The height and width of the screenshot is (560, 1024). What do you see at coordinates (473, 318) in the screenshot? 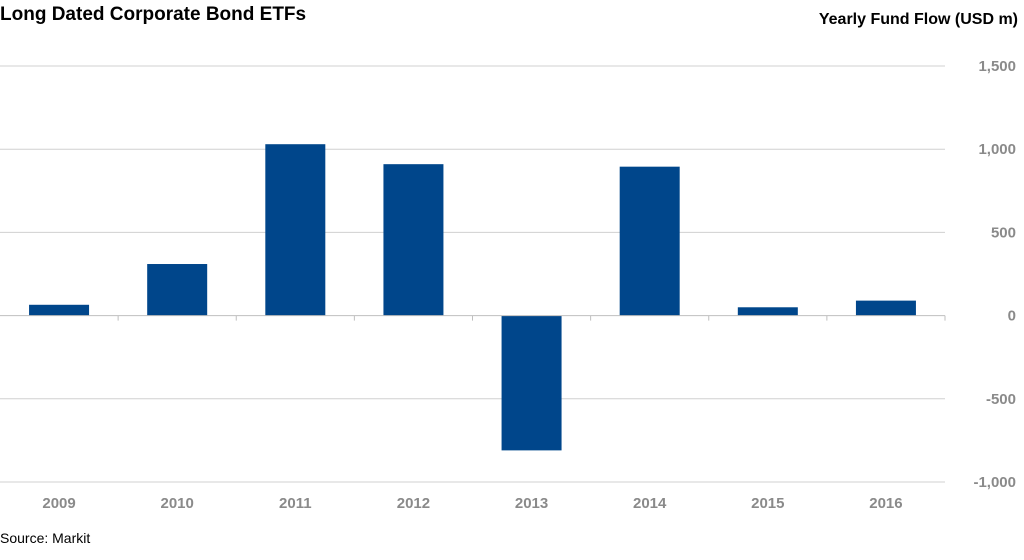
I see `zero-axis` at bounding box center [473, 318].